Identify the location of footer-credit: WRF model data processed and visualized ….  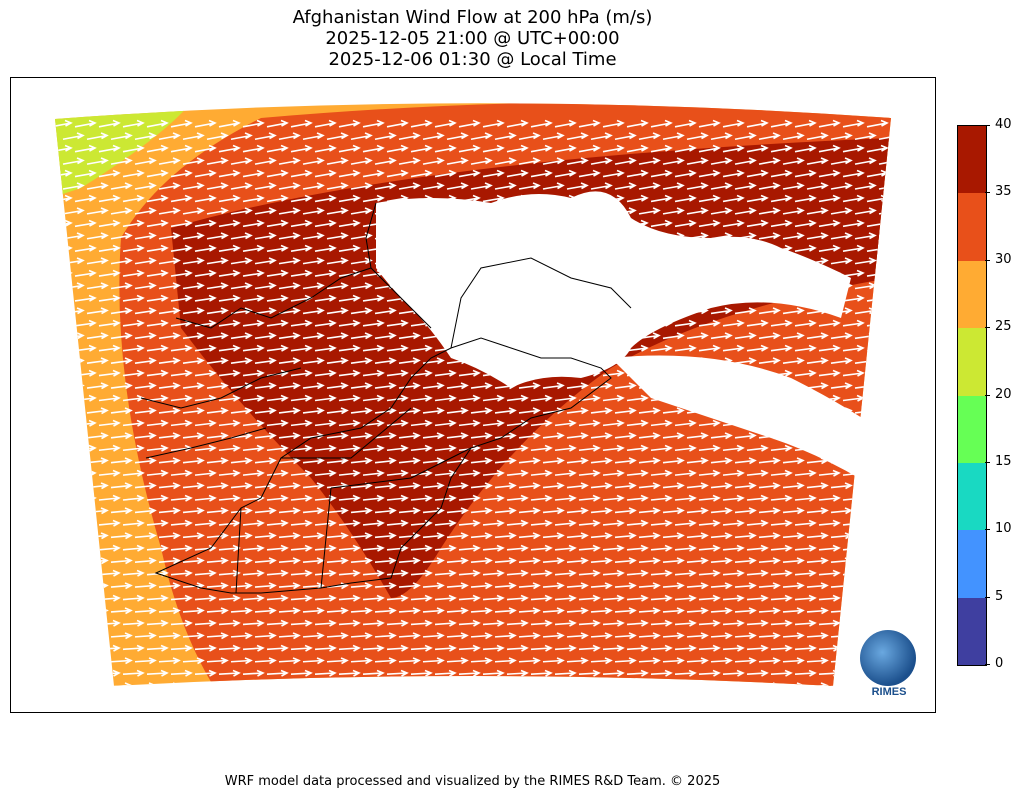
(472, 781).